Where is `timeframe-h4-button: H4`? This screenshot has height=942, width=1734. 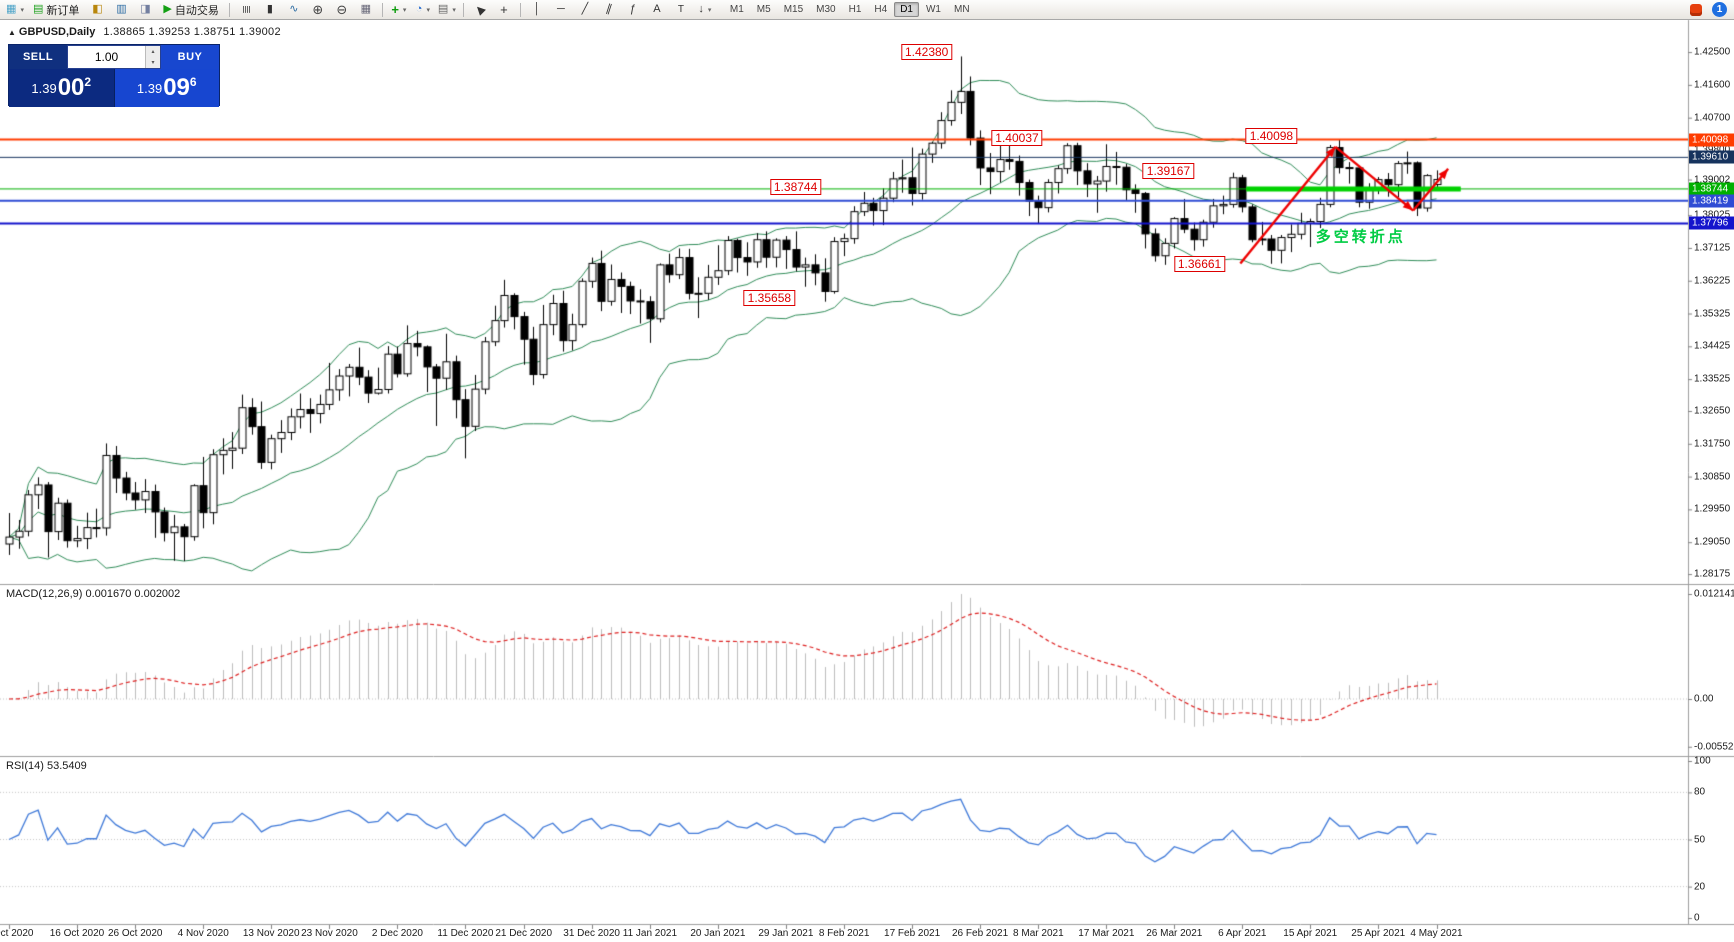 timeframe-h4-button: H4 is located at coordinates (881, 9).